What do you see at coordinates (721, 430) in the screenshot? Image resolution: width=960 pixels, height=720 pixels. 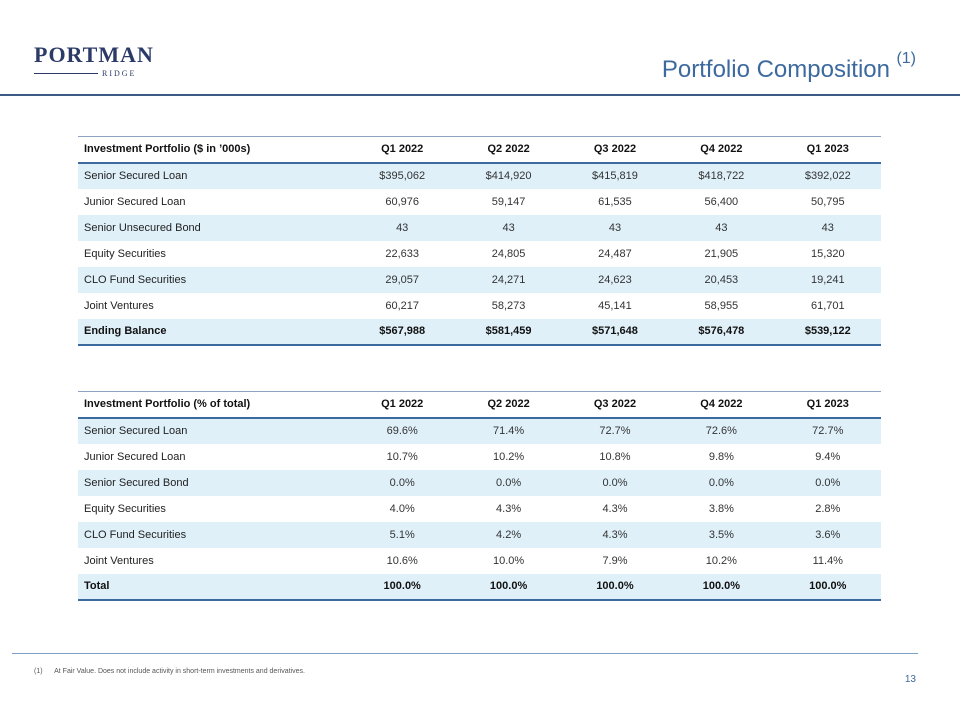 I see `table-cell: 72.6%` at bounding box center [721, 430].